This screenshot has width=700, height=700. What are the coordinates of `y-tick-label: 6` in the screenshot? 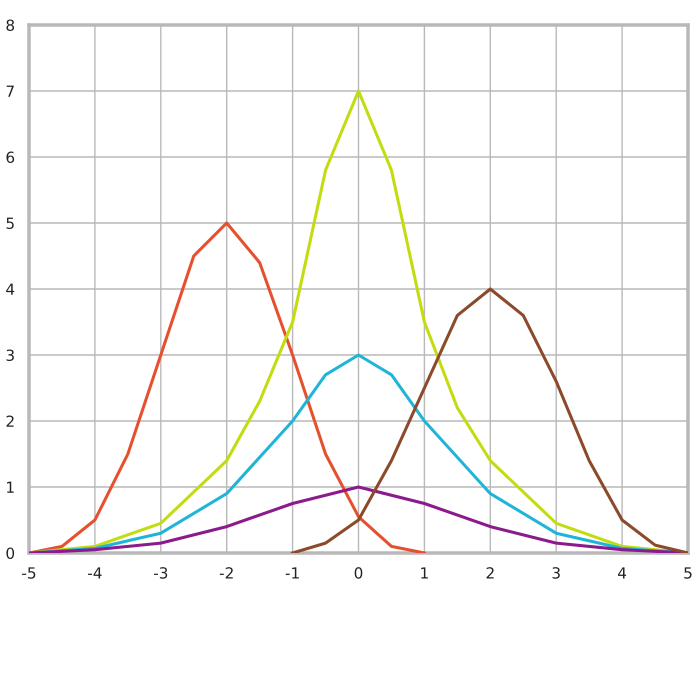 It's located at (10, 157).